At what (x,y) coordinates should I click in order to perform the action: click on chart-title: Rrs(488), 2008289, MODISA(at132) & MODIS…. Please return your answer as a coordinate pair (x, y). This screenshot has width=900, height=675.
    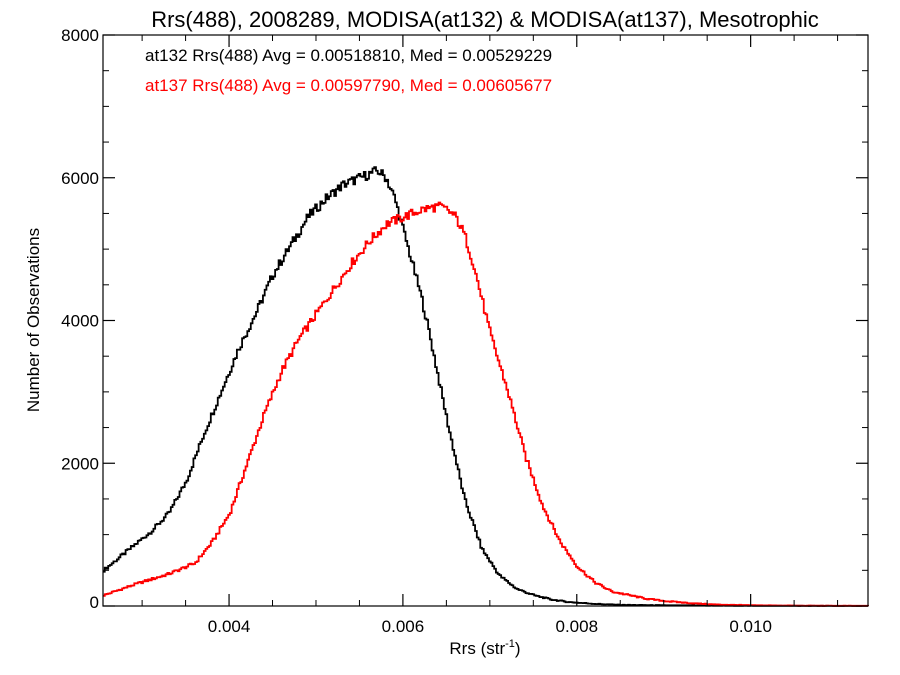
    Looking at the image, I should click on (485, 19).